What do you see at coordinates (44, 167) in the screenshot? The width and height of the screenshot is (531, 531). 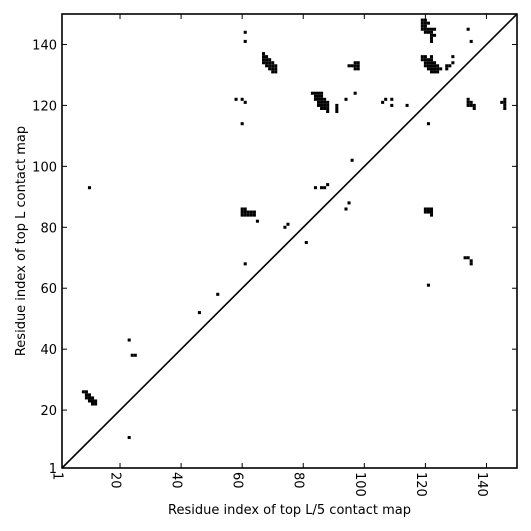 I see `y-tick-label: 100` at bounding box center [44, 167].